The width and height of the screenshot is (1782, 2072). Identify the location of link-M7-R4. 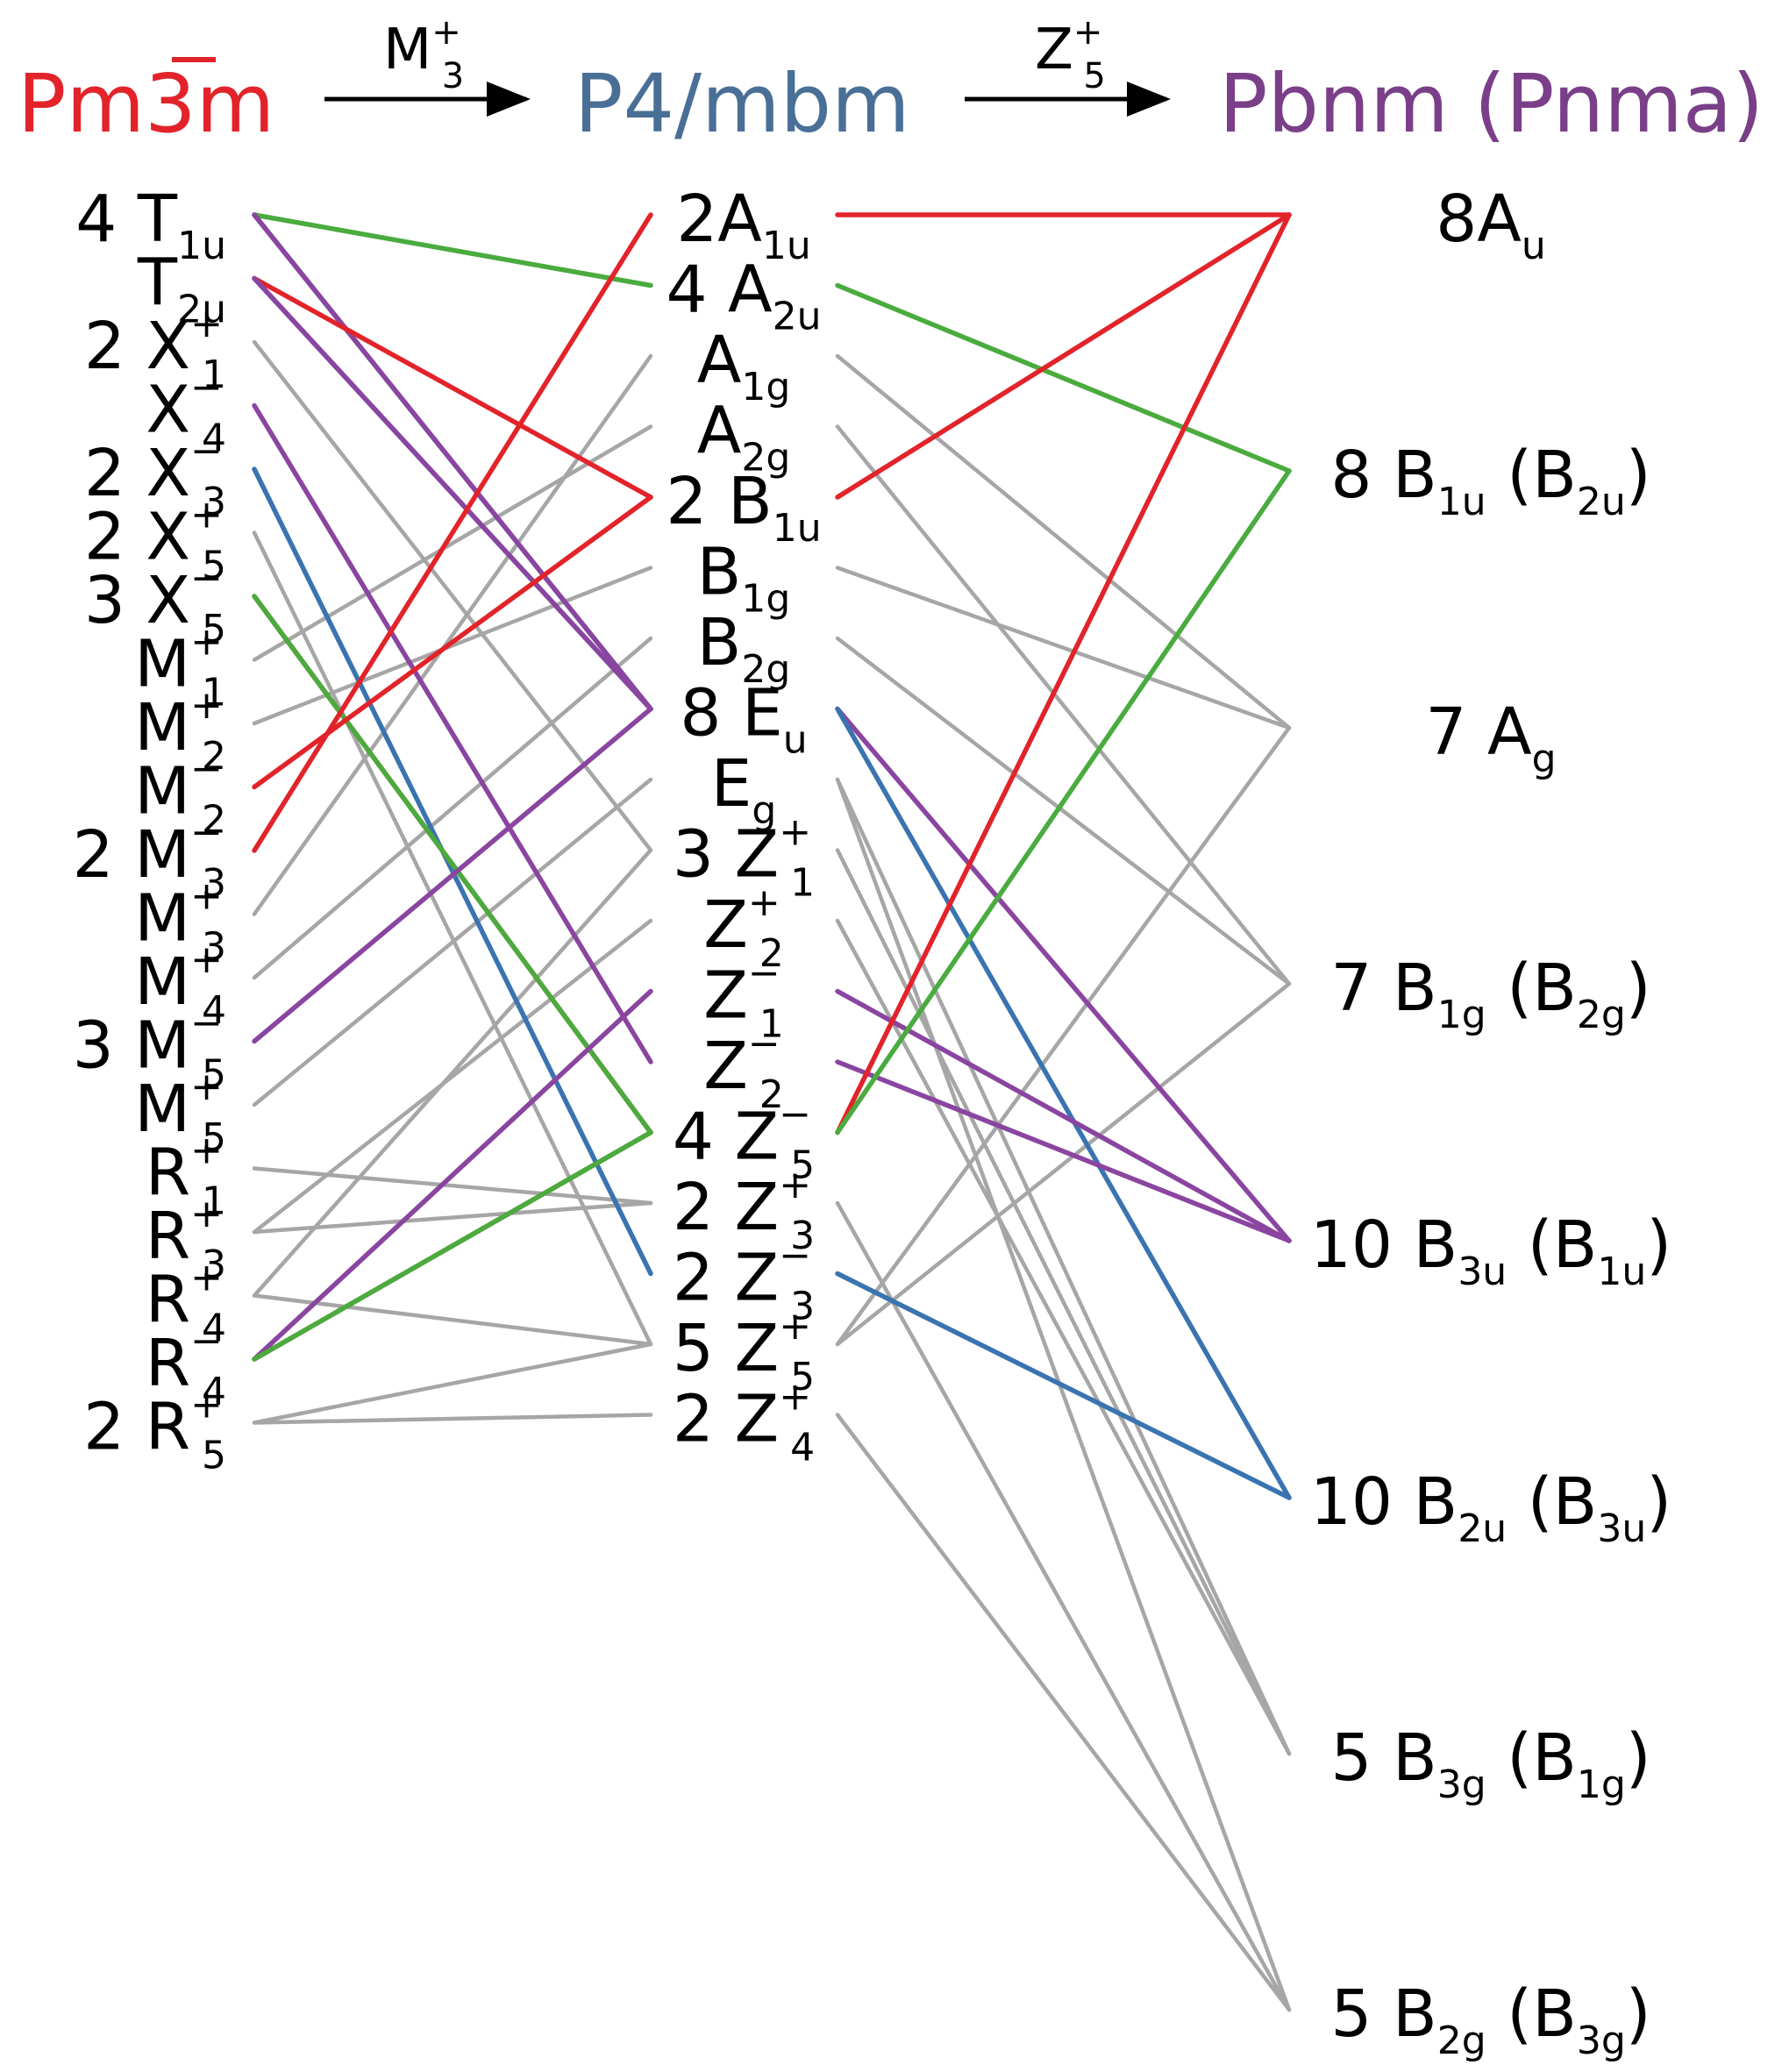
(1063, 974).